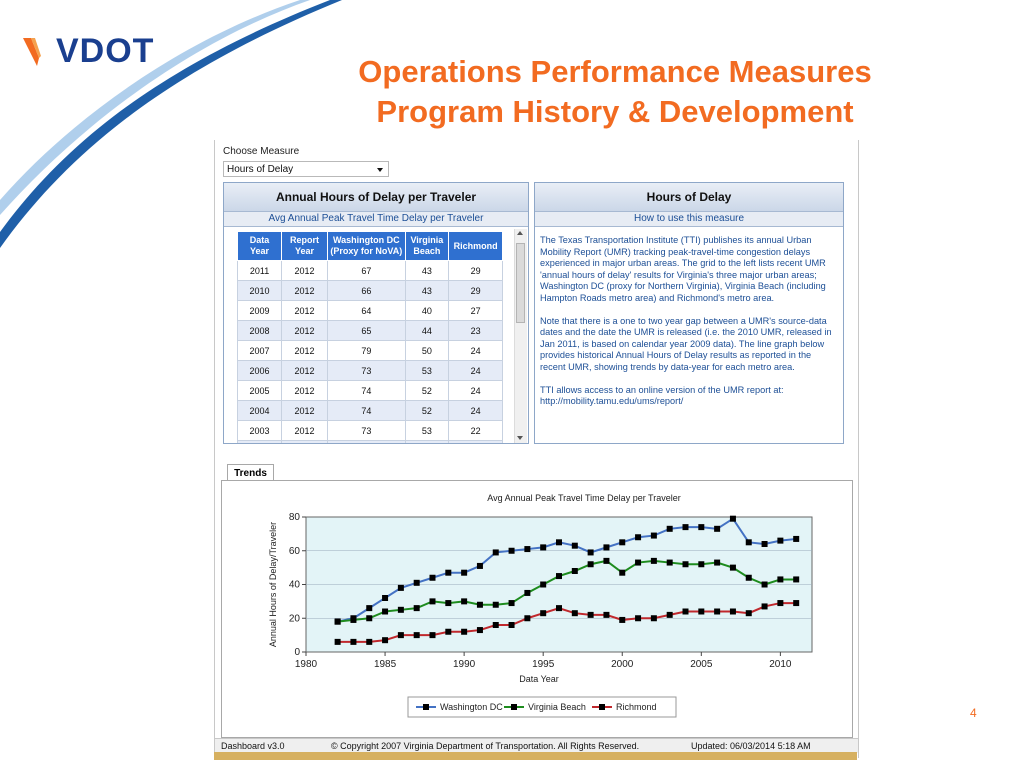  I want to click on table-row: 2003 2012 73 53 22, so click(369, 430).